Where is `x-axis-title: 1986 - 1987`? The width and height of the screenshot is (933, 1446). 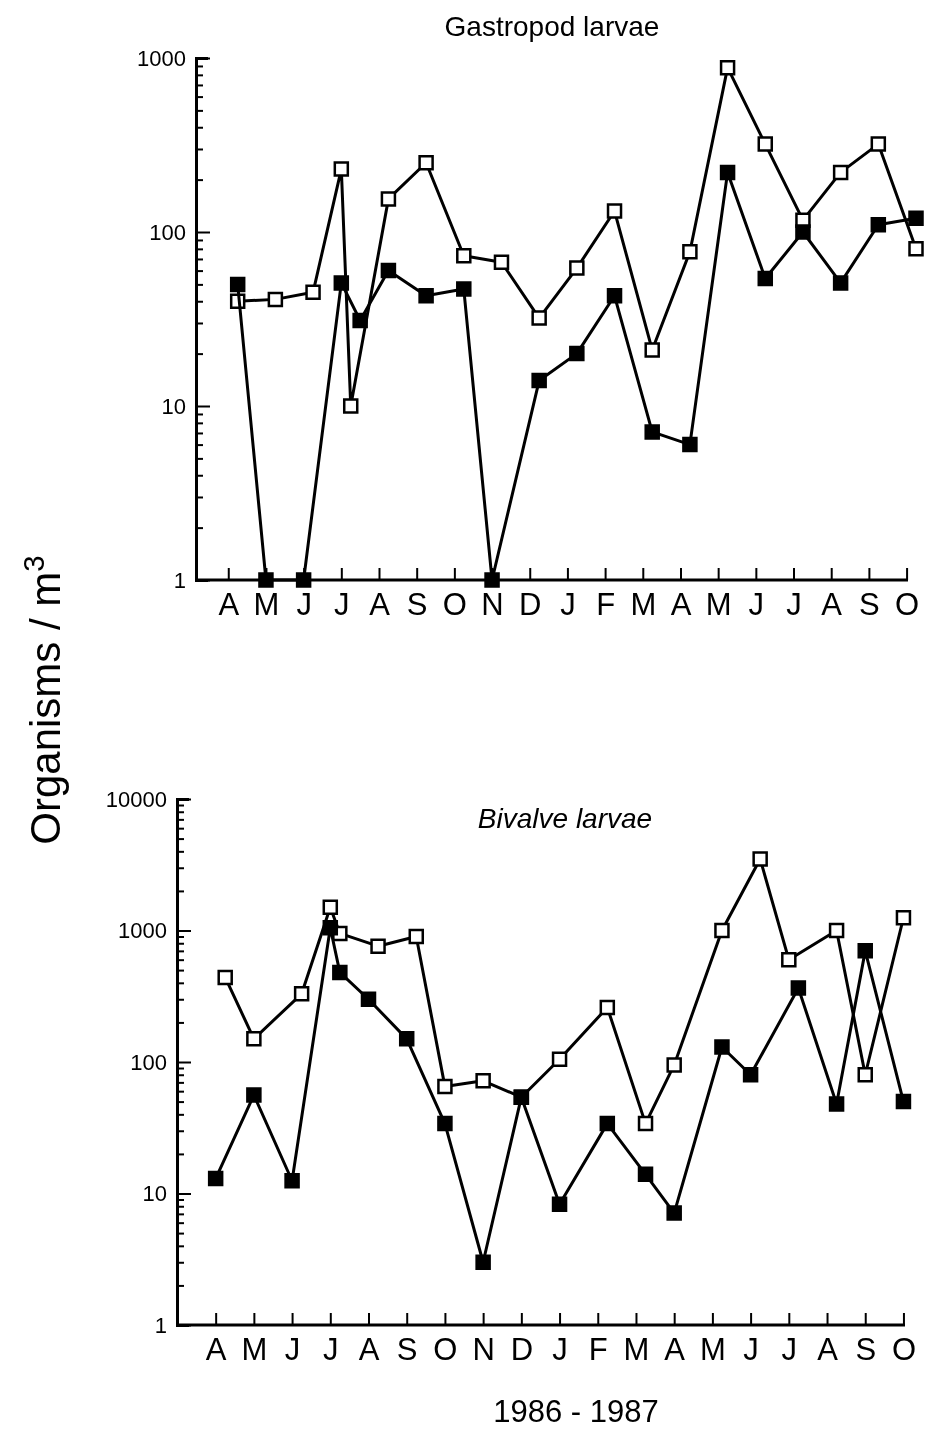 x-axis-title: 1986 - 1987 is located at coordinates (576, 1411).